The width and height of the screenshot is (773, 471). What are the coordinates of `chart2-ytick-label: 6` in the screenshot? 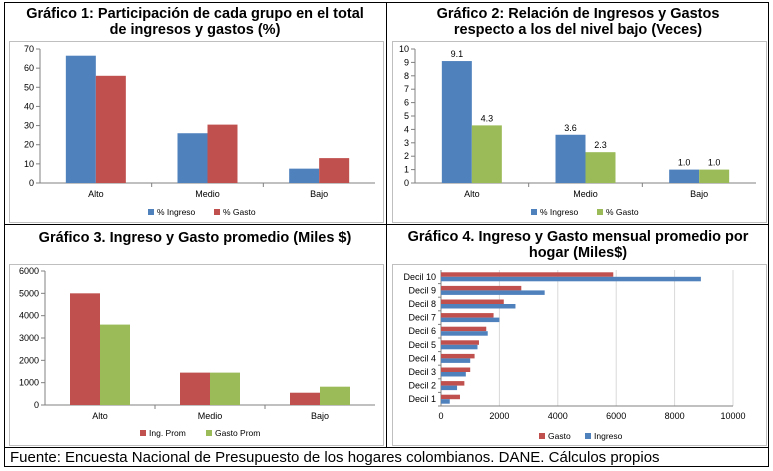 It's located at (406, 103).